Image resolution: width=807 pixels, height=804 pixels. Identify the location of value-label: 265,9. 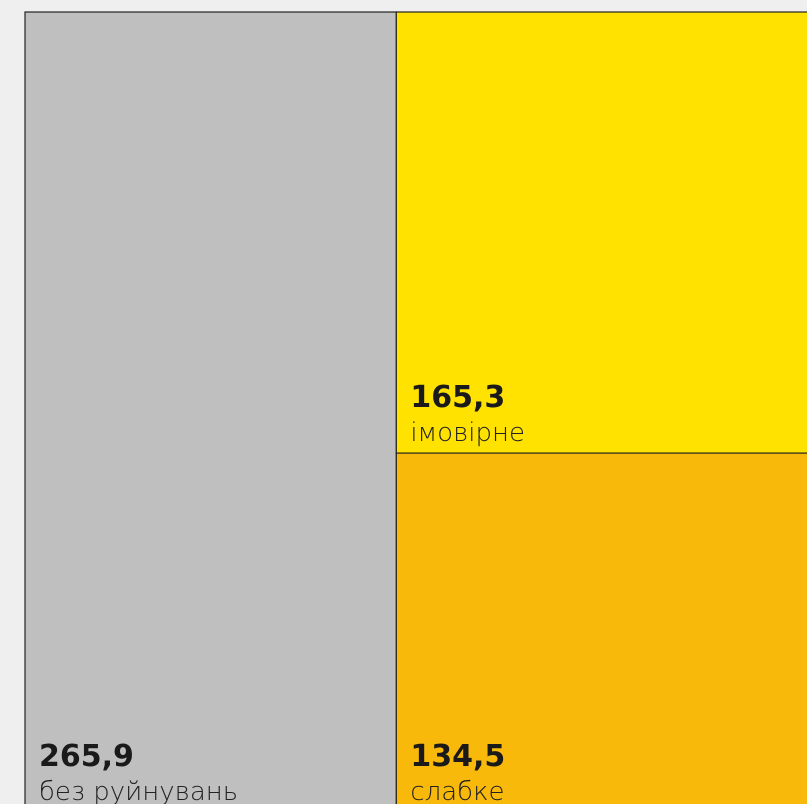
(86, 756).